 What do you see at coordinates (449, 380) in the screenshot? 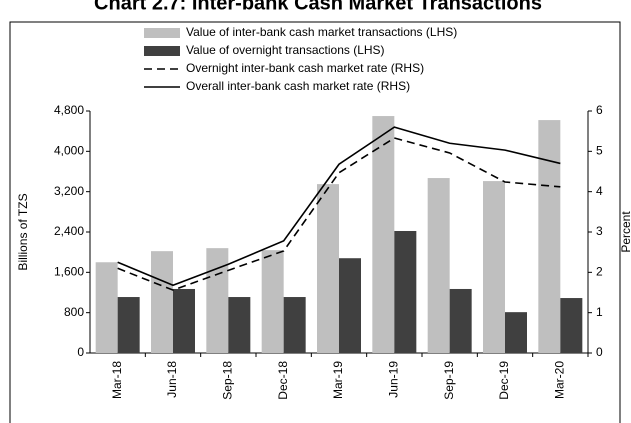
I see `x-tick-label: Sep-19` at bounding box center [449, 380].